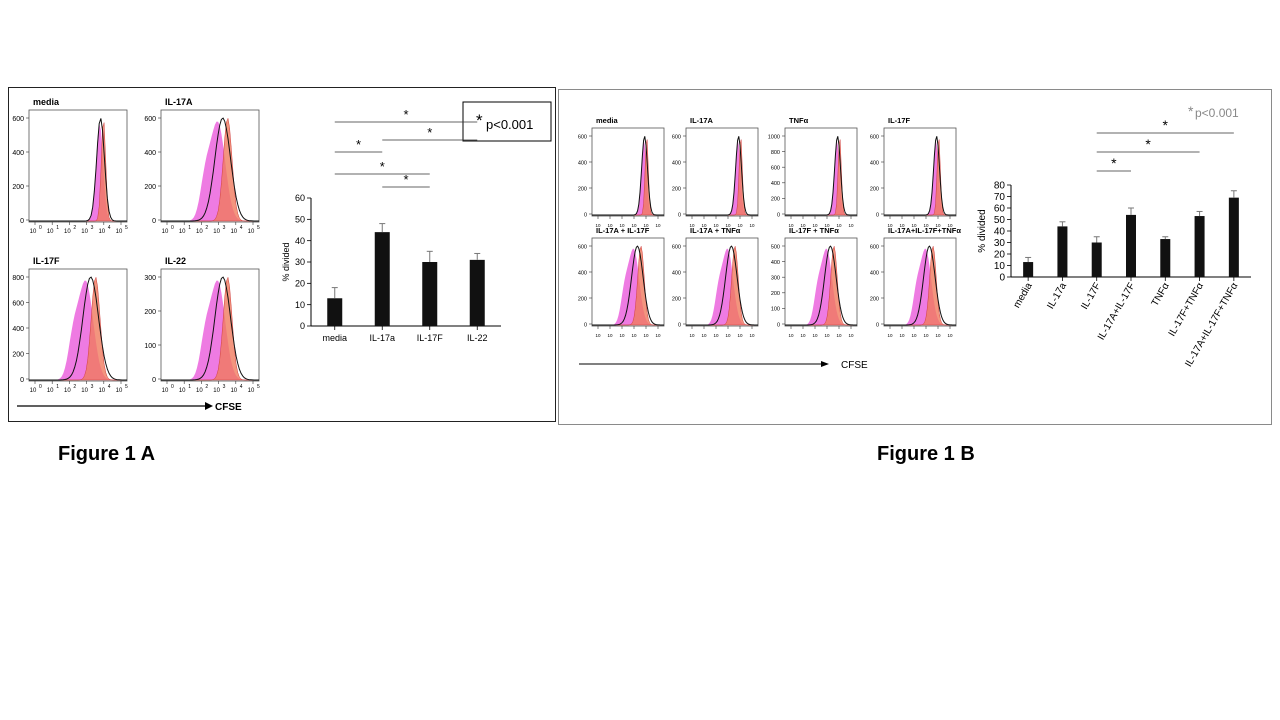  I want to click on histogram-il-17a-il-17f: IL-17A + IL-17F 0 200 400 600 10 10 10 10 10 10, so click(621, 282).